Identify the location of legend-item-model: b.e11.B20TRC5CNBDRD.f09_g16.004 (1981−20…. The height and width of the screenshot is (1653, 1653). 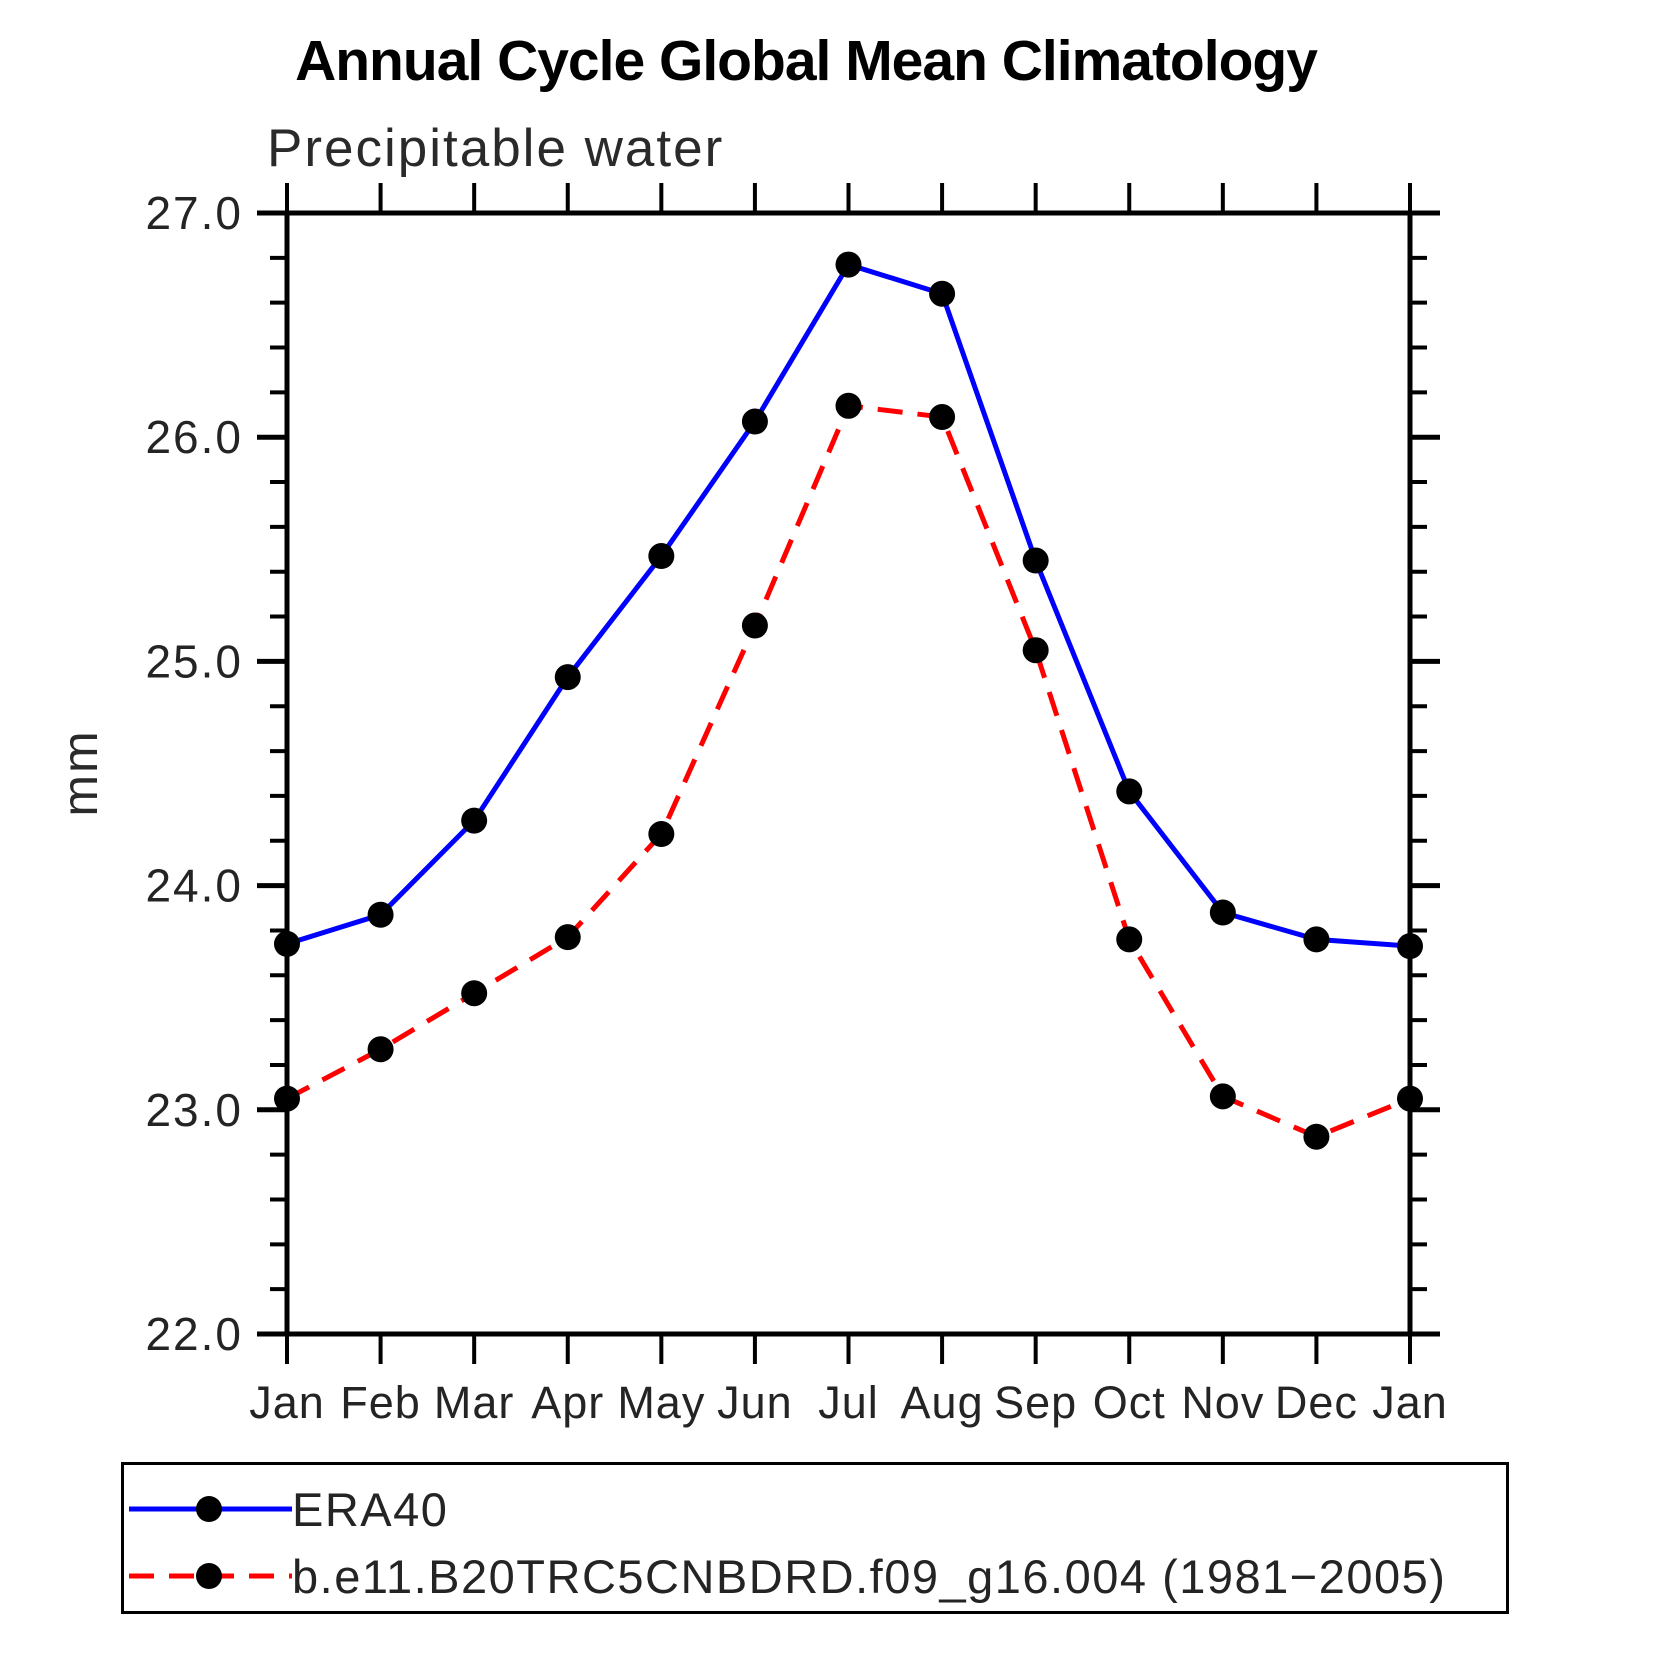
(787, 1576).